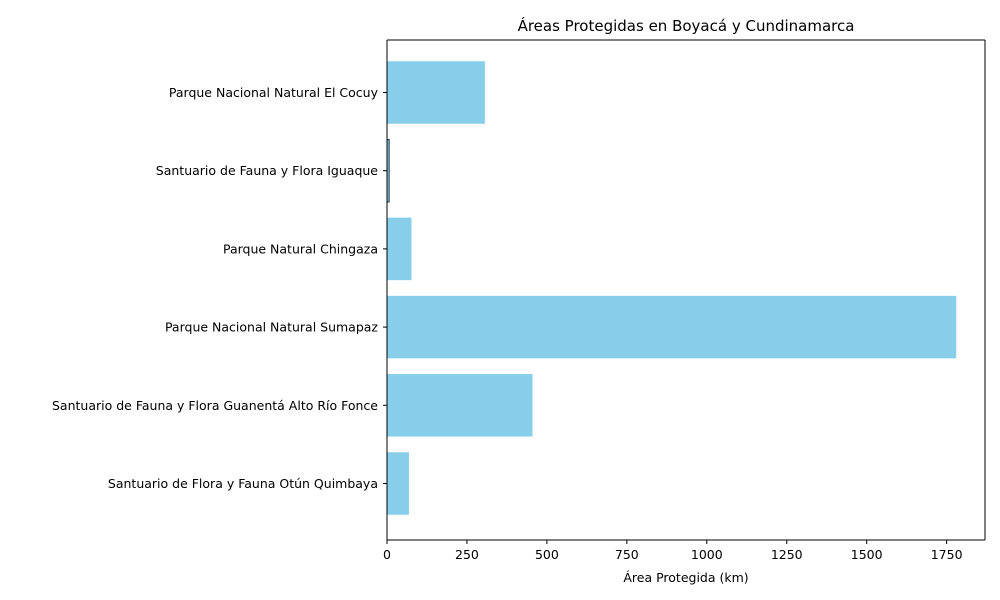  I want to click on x-tick-label: 0, so click(387, 554).